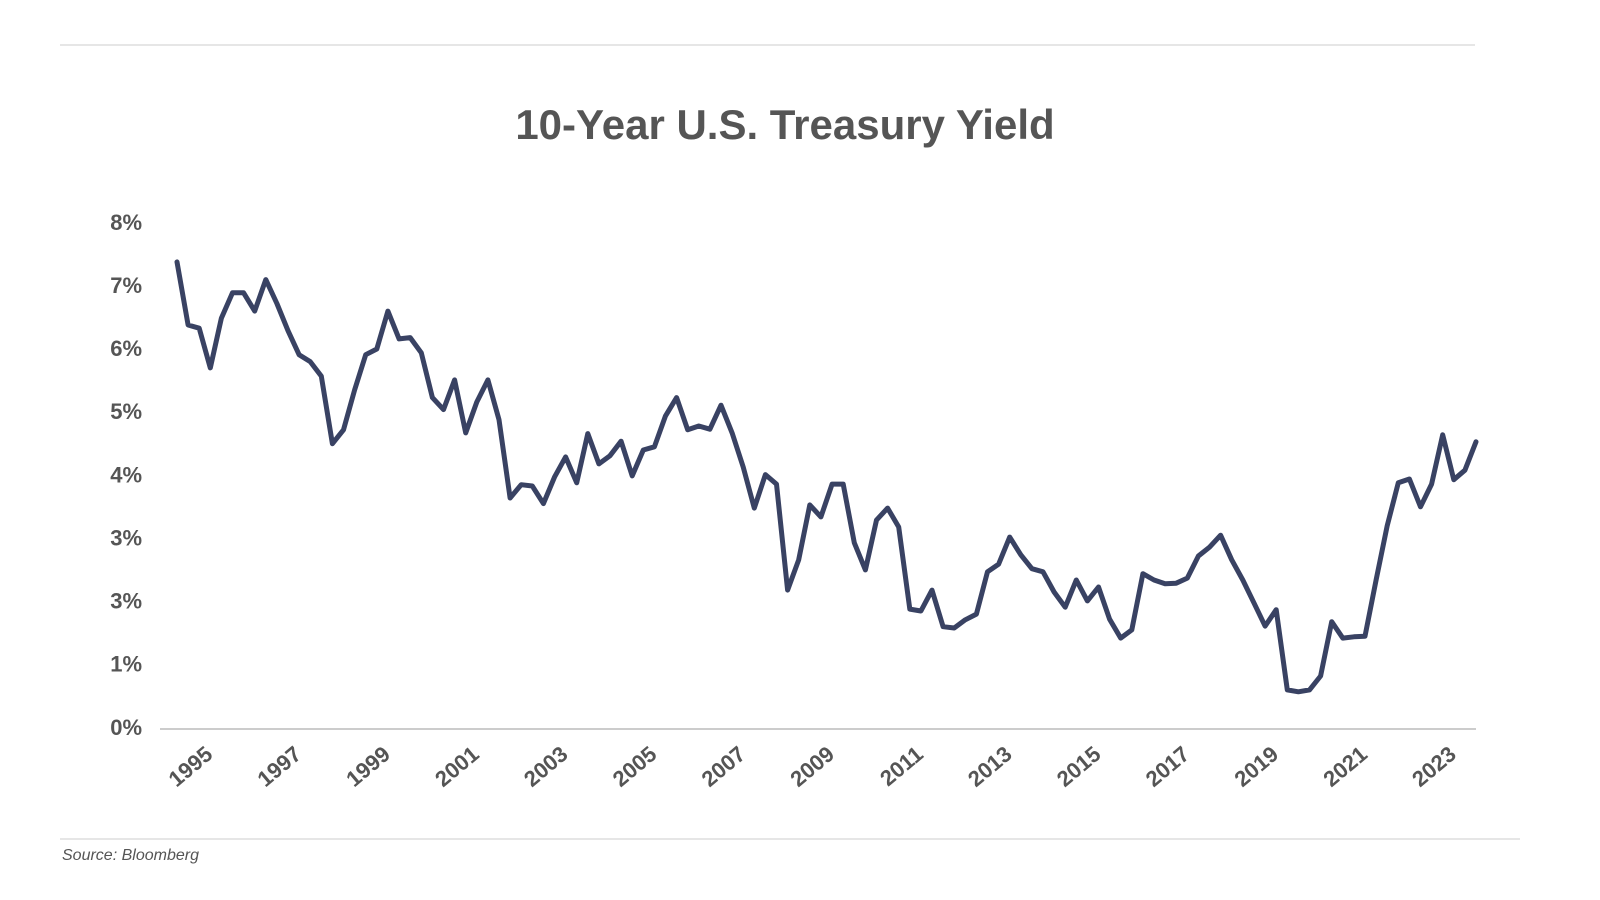  I want to click on x-tick-label: 2009, so click(812, 766).